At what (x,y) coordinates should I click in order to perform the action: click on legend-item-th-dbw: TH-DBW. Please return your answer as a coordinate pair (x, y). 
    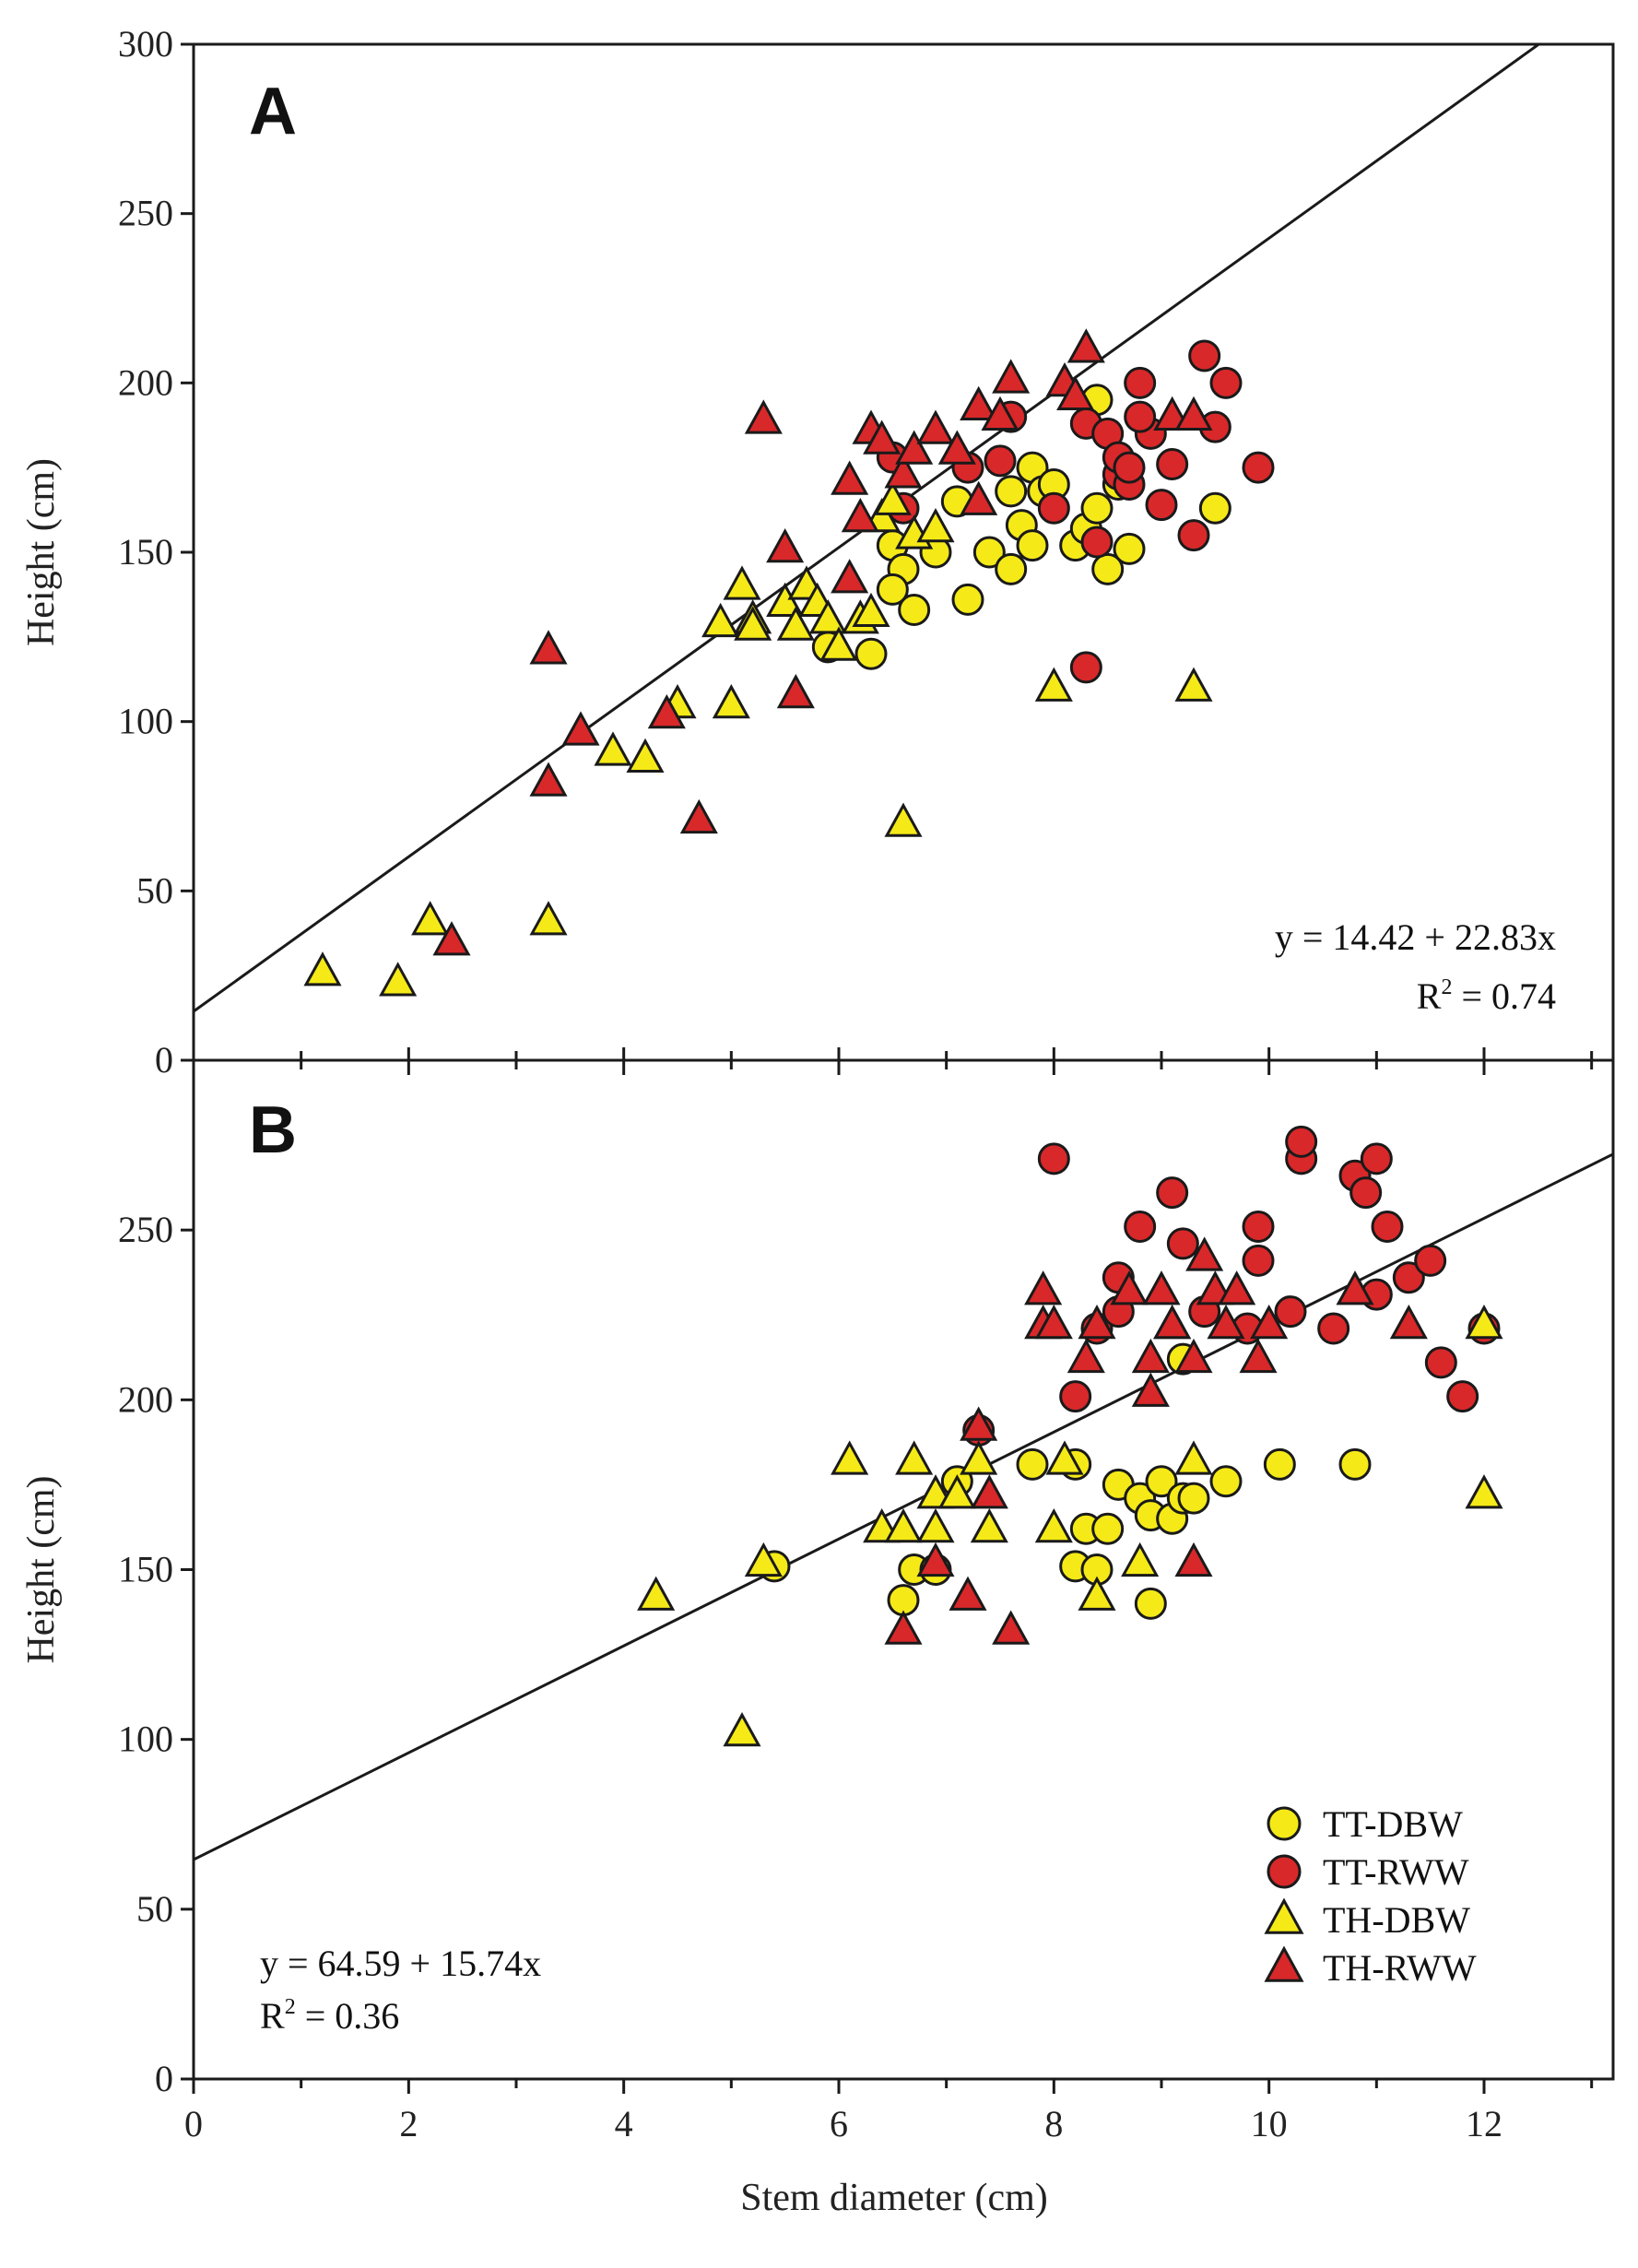
    Looking at the image, I should click on (1367, 1919).